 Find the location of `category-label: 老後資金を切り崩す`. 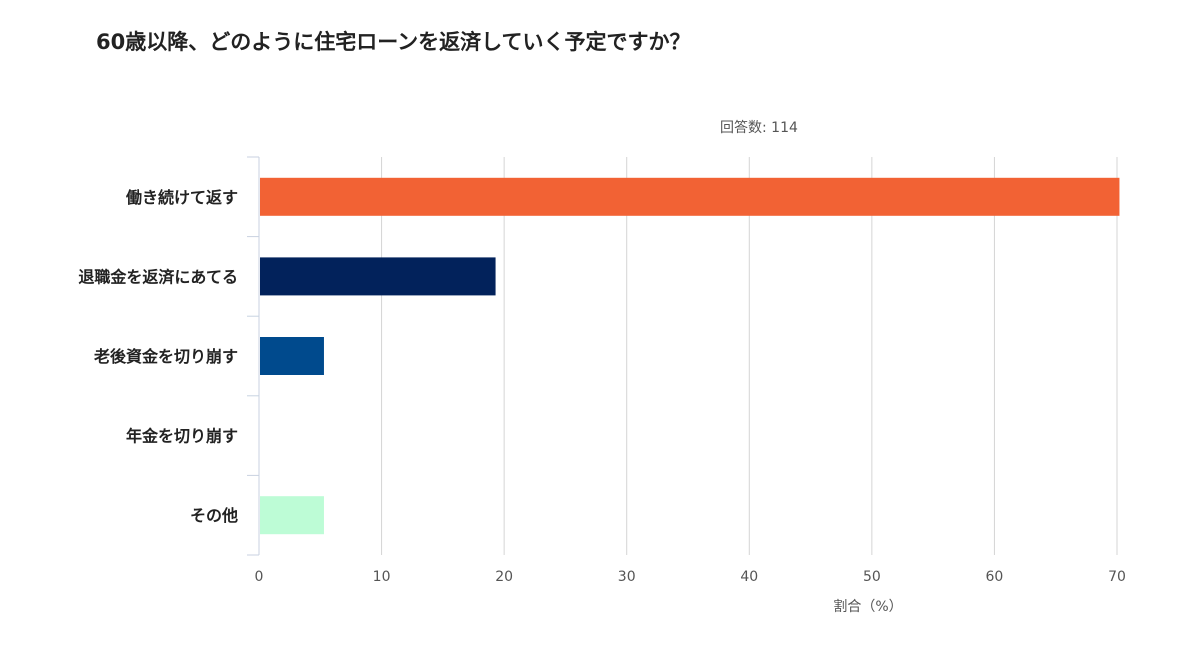

category-label: 老後資金を切り崩す is located at coordinates (165, 356).